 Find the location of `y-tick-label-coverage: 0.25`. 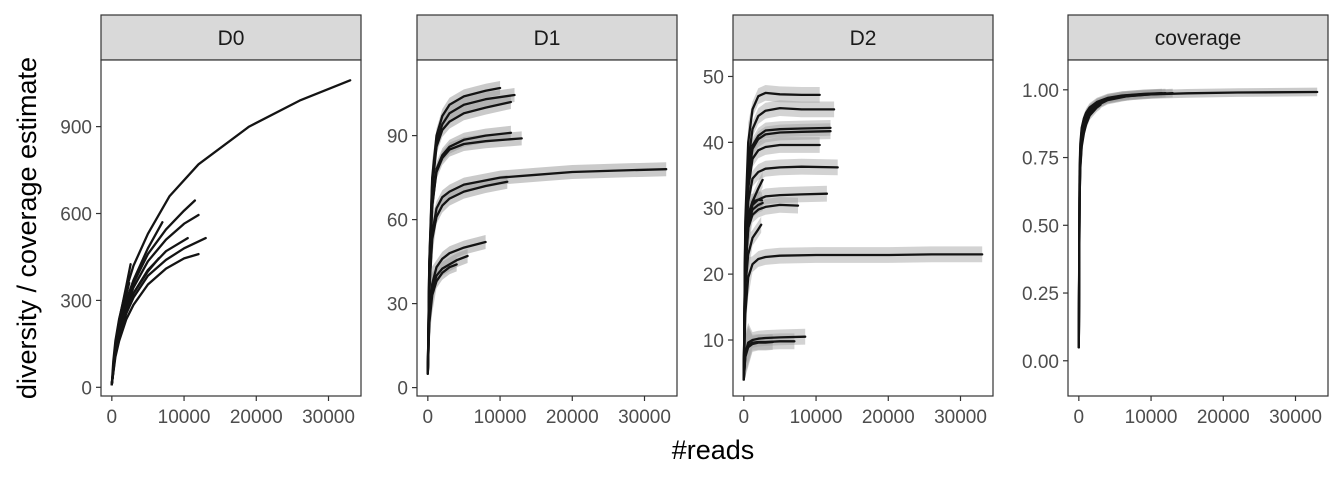

y-tick-label-coverage: 0.25 is located at coordinates (1040, 294).